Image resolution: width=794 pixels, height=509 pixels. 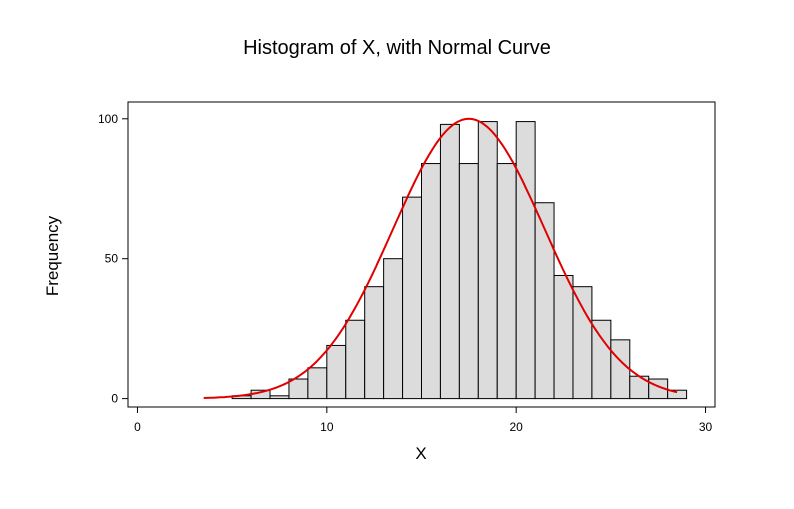 What do you see at coordinates (420, 453) in the screenshot?
I see `x-axis-label: X` at bounding box center [420, 453].